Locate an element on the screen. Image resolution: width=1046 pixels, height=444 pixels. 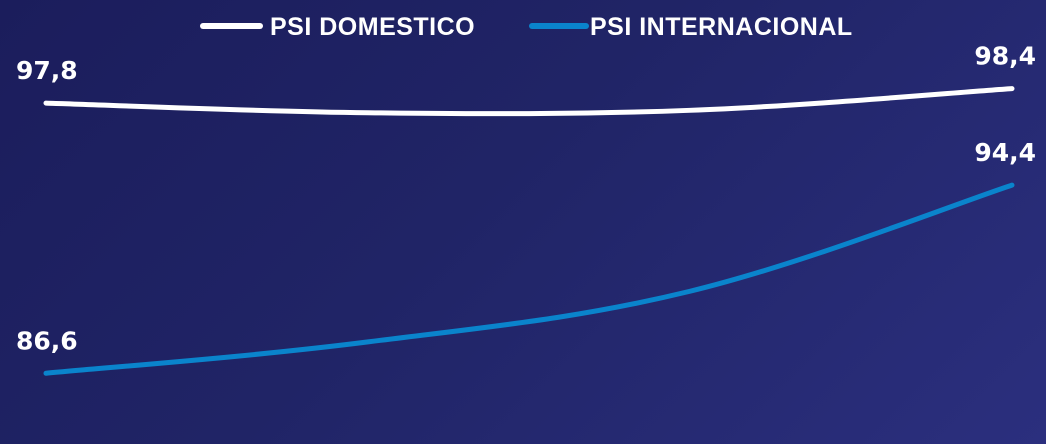
chart-legend: PSI DOMESTICO PSI INTERNACIONAL is located at coordinates (526, 27).